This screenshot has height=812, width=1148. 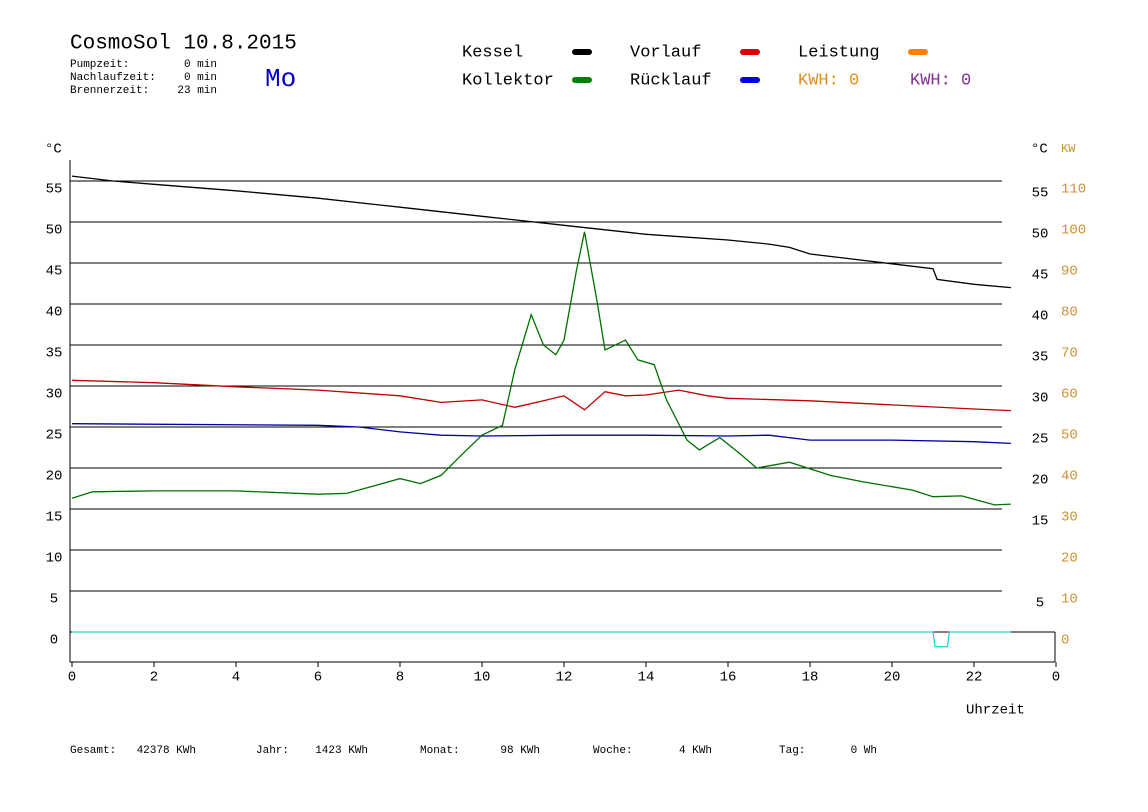 I want to click on y-tick-label-right: 45, so click(x=1040, y=276).